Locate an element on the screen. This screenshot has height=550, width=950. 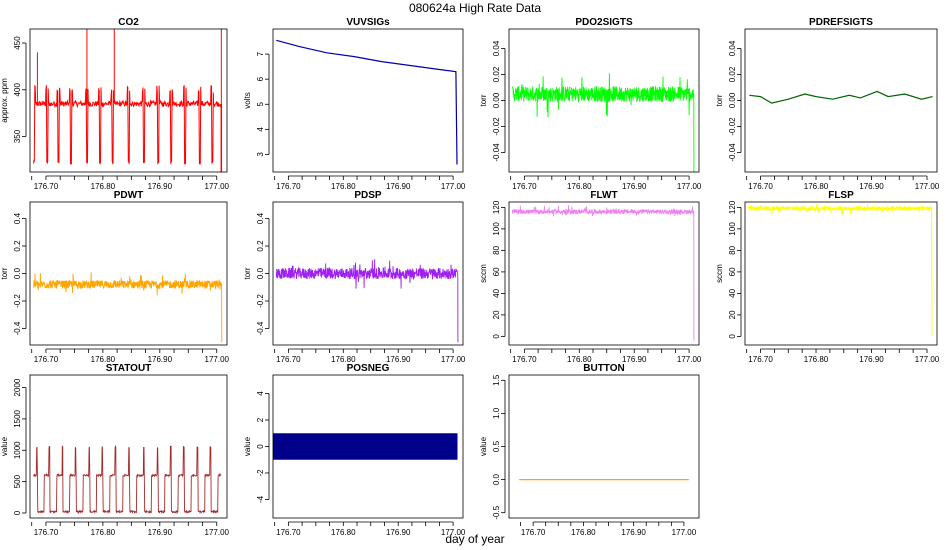
y-axis-label-pdo2sigts: torr is located at coordinates (483, 100).